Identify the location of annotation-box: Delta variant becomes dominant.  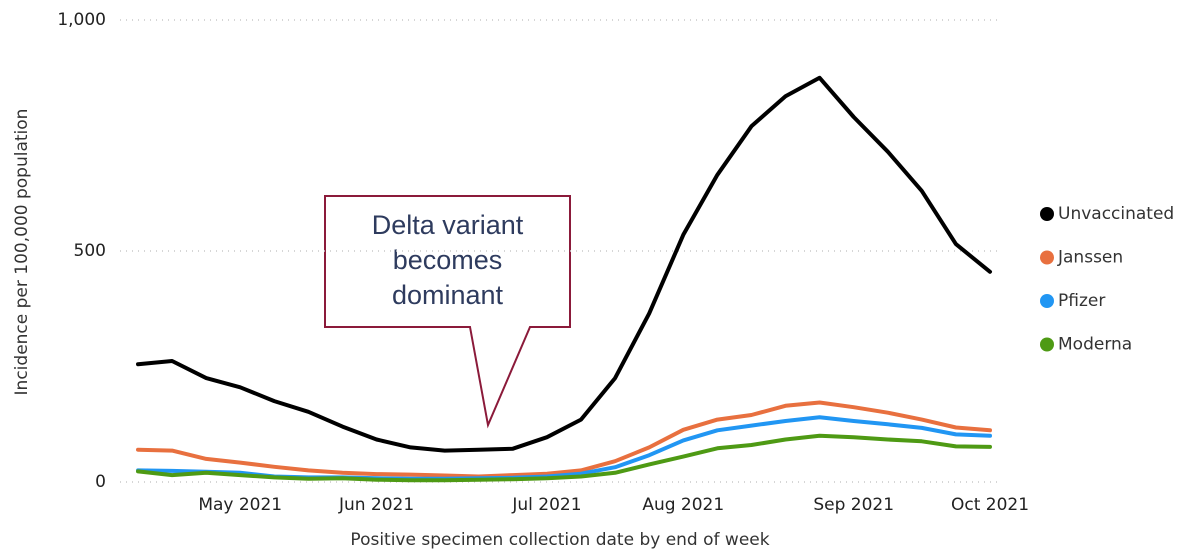
(447, 260).